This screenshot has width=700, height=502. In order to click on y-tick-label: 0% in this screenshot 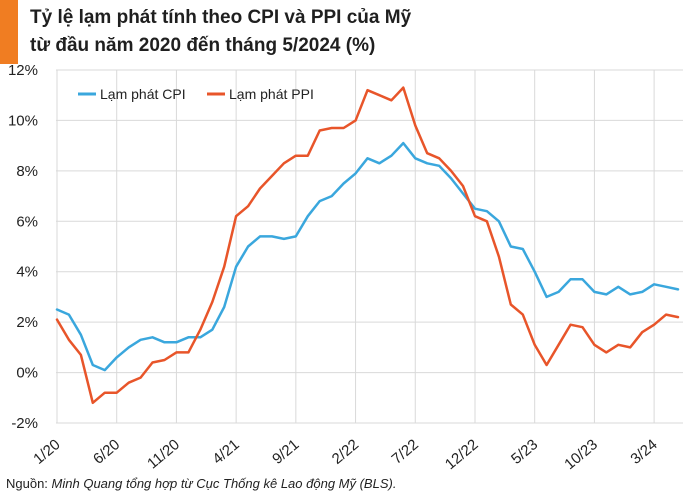, I will do `click(27, 373)`.